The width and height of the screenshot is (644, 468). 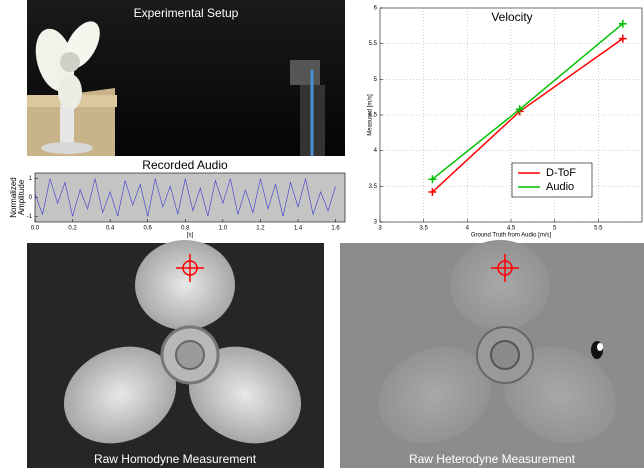 I want to click on x-tick-label: 0.2, so click(x=72, y=229).